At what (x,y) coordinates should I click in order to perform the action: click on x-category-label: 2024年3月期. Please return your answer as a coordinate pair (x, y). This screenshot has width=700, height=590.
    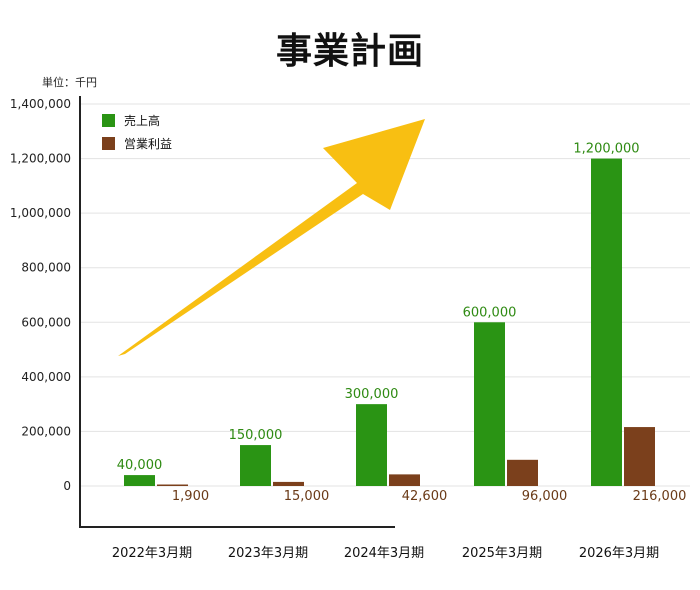
    Looking at the image, I should click on (384, 553).